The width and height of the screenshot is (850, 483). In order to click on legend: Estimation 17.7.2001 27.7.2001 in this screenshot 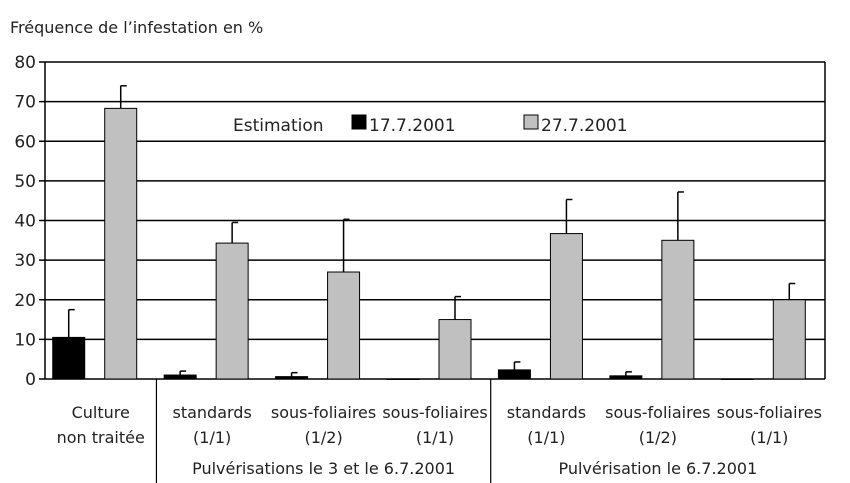, I will do `click(430, 125)`.